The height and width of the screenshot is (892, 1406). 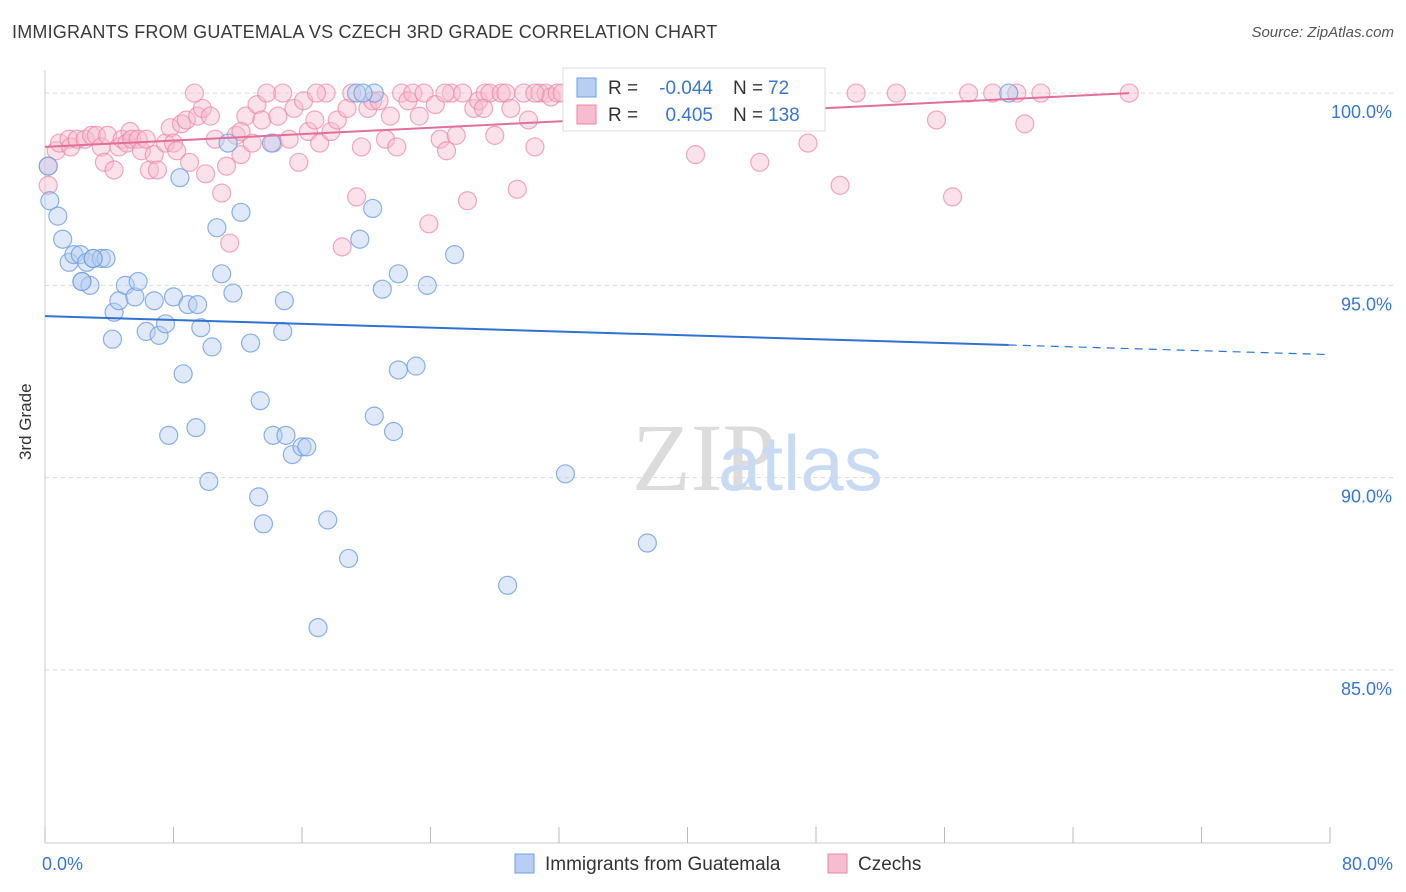 What do you see at coordinates (1366, 689) in the screenshot?
I see `y-tick-label: 85.0%` at bounding box center [1366, 689].